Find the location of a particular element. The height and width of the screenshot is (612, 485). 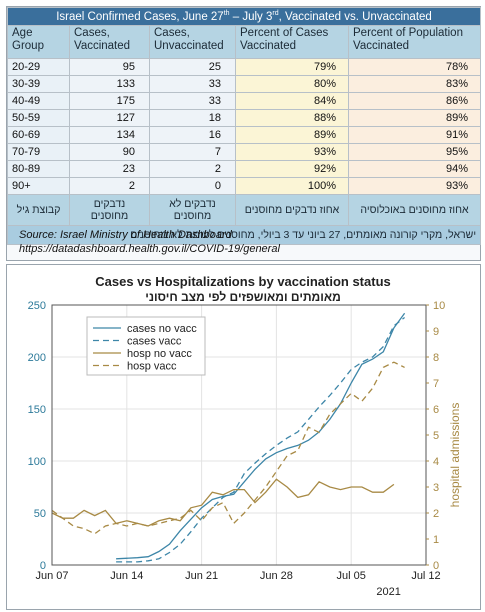

x-tick-label: Jun 14 is located at coordinates (126, 576).